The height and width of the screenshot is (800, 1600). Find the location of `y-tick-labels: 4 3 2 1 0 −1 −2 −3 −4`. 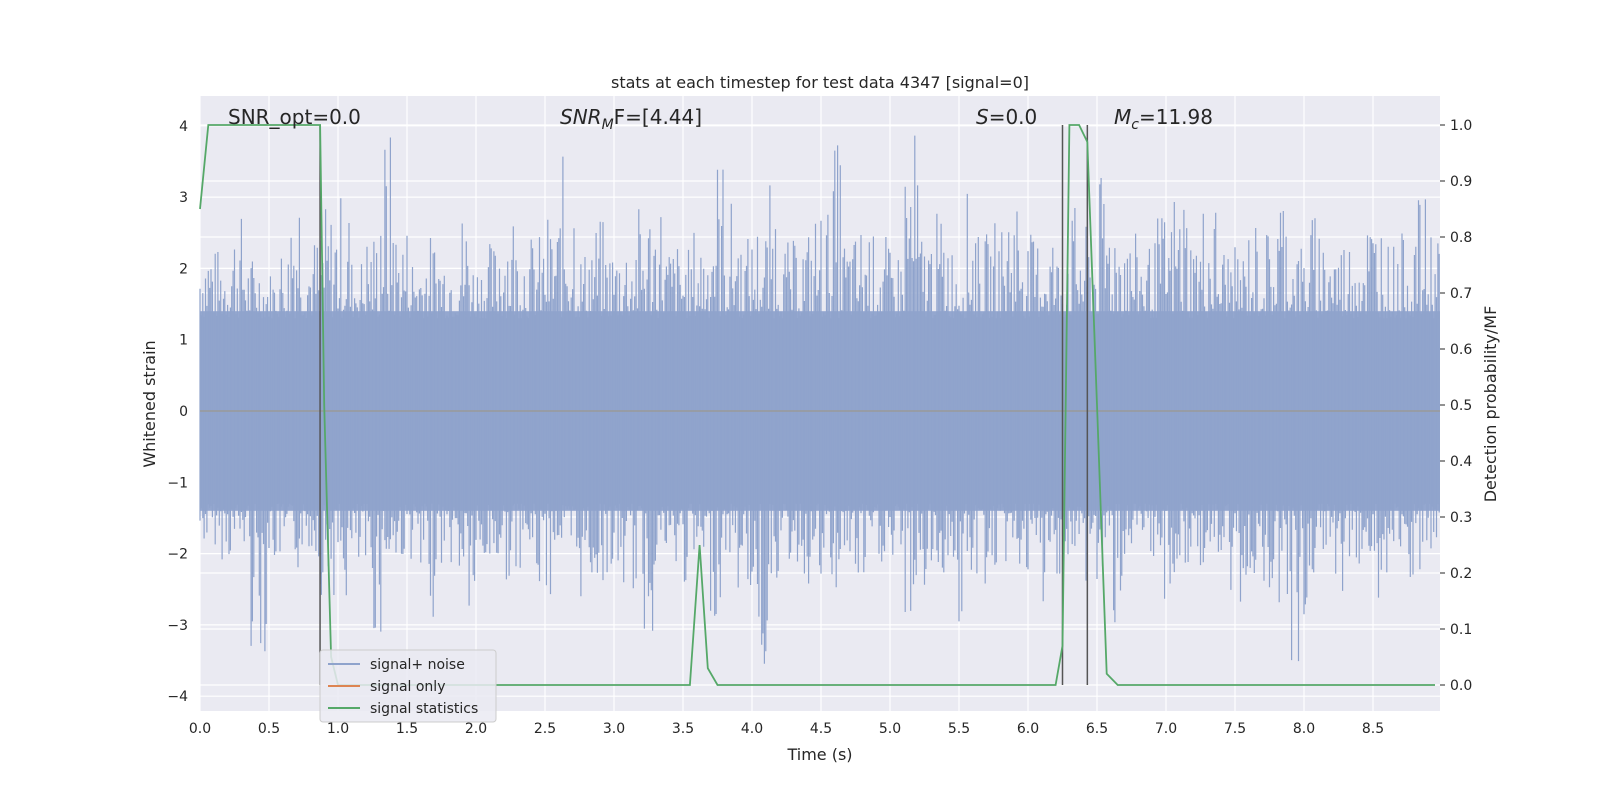

y-tick-labels: 4 3 2 1 0 −1 −2 −3 −4 is located at coordinates (177, 412).